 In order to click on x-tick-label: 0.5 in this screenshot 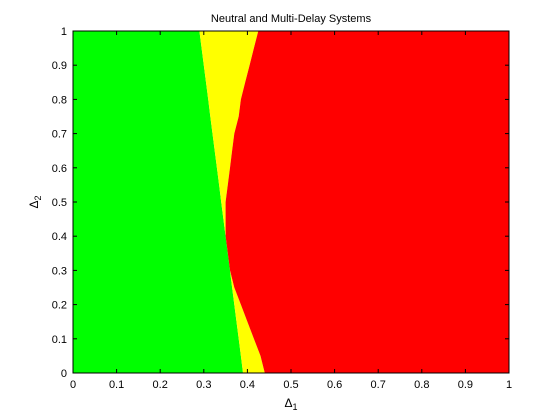, I will do `click(290, 385)`.